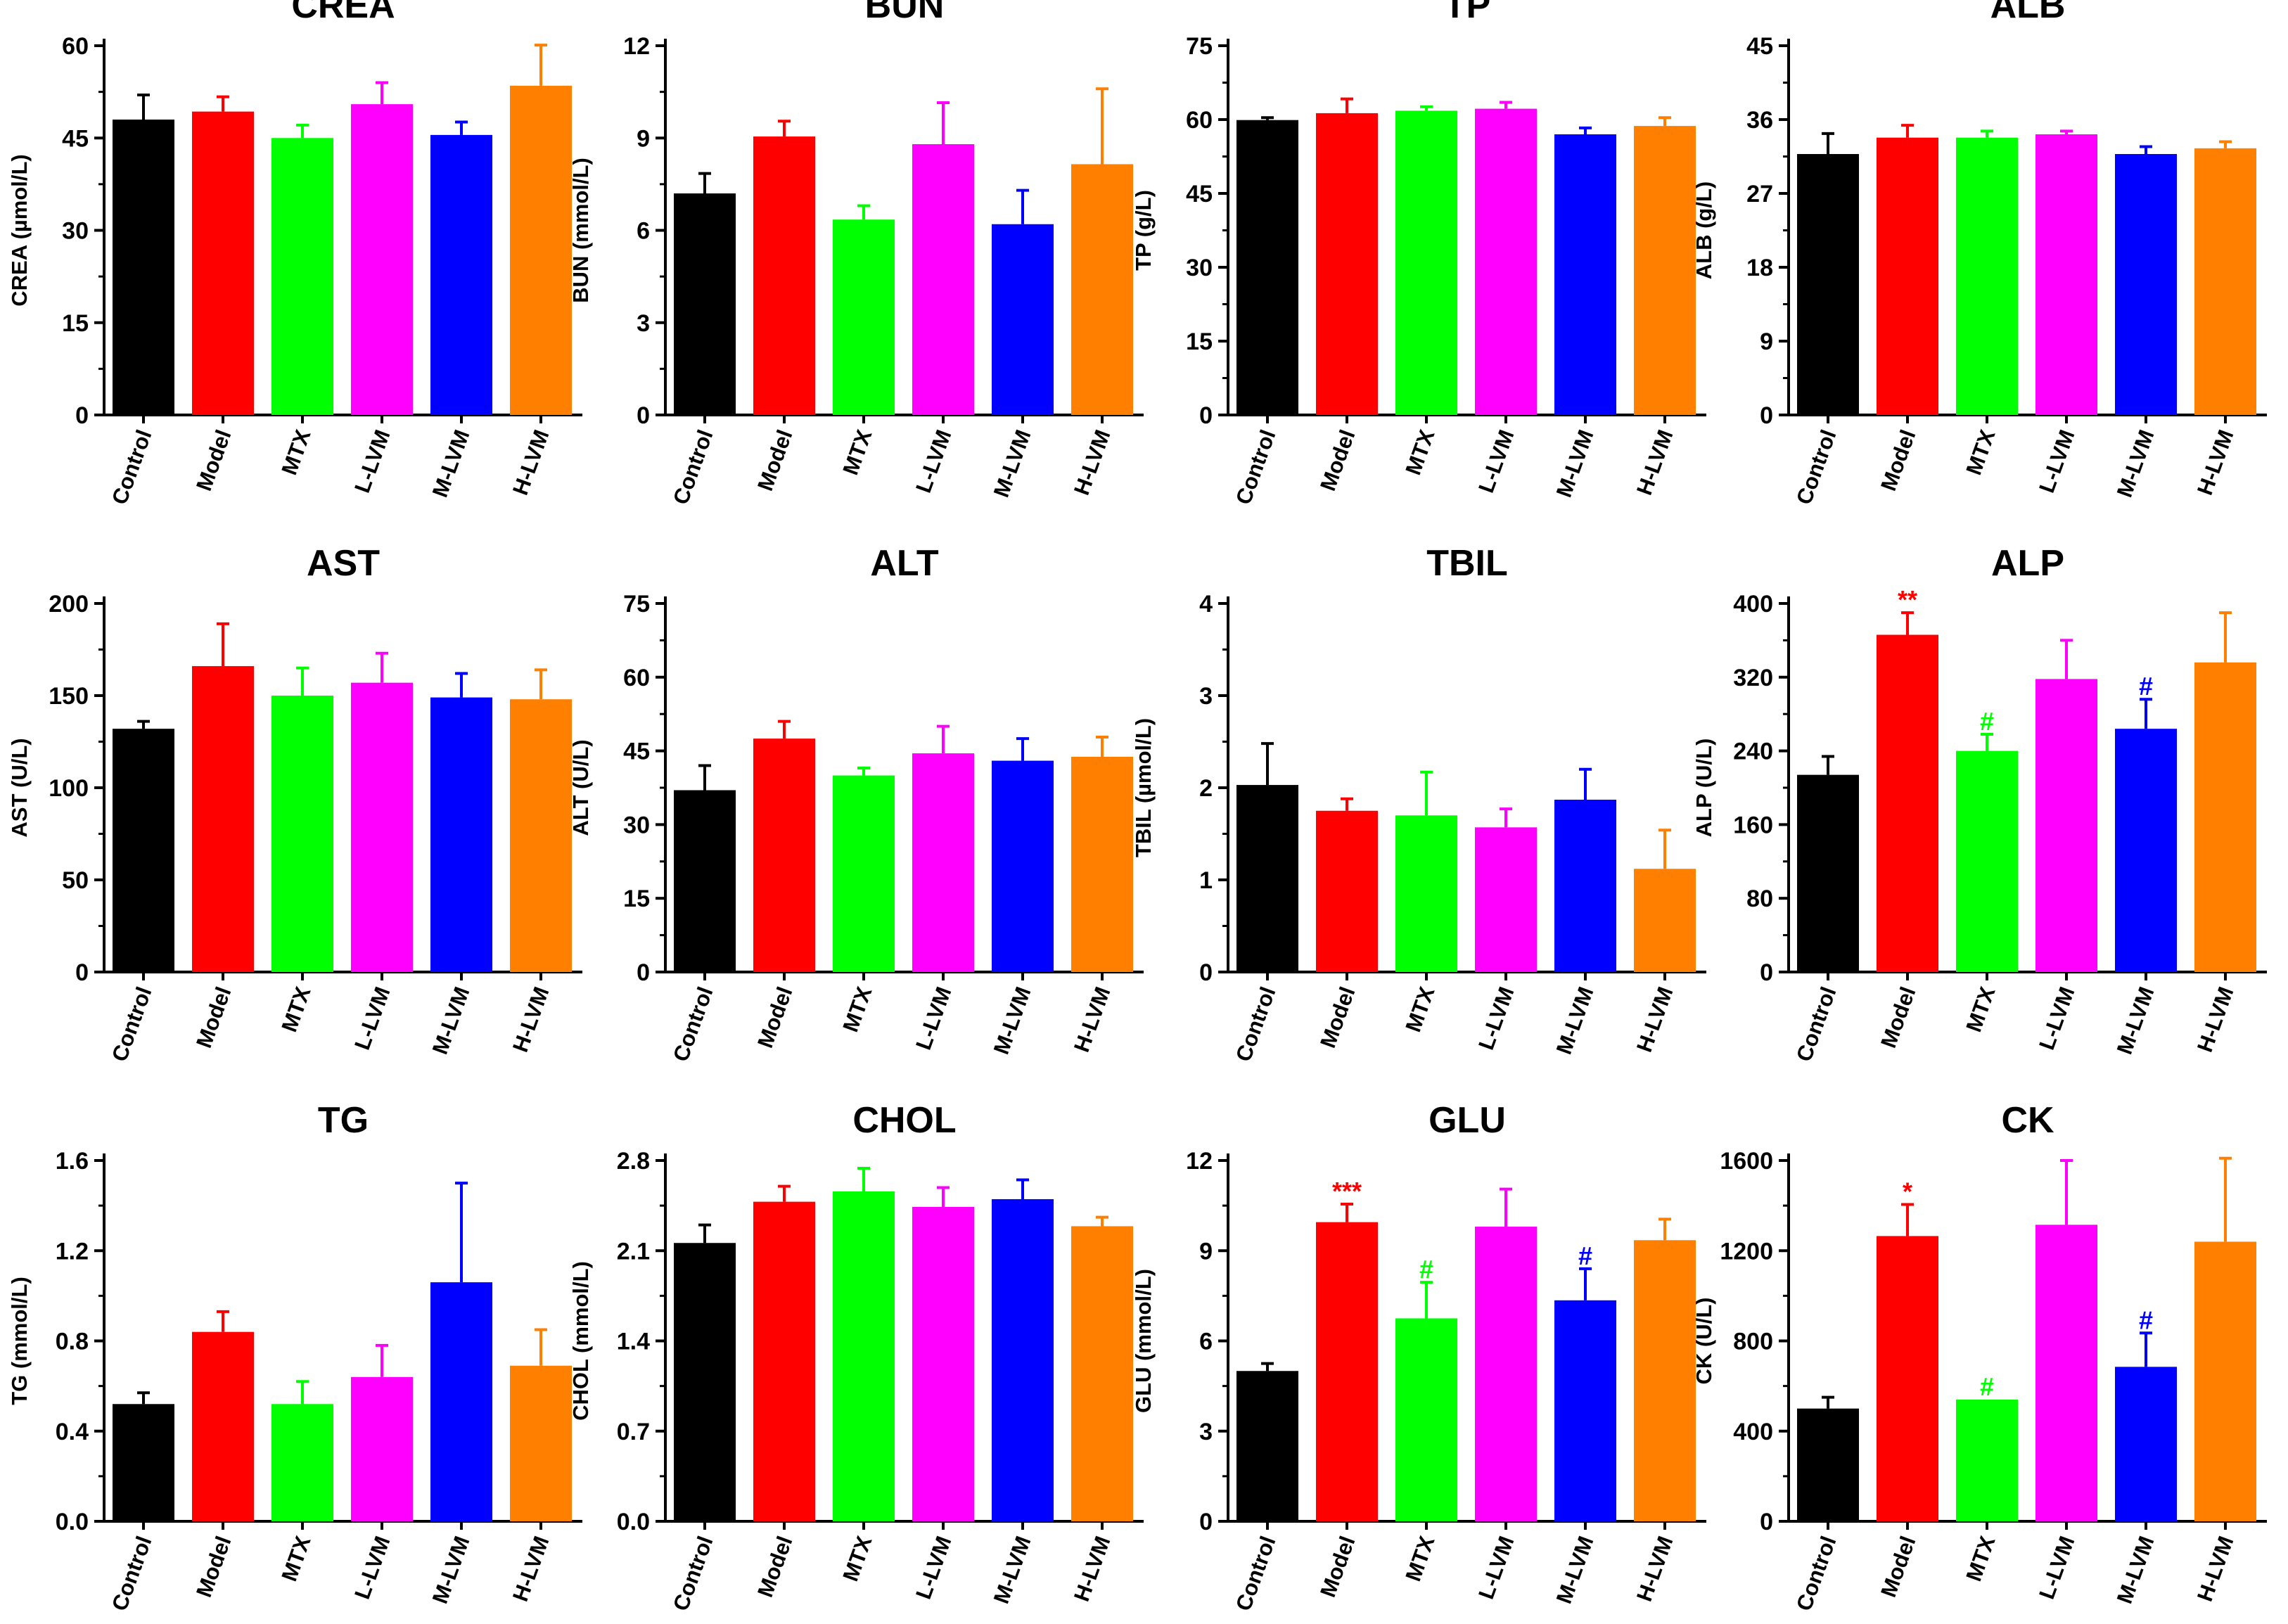 The height and width of the screenshot is (1624, 2288). Describe the element at coordinates (343, 13) in the screenshot. I see `panel-title: CREA` at that location.